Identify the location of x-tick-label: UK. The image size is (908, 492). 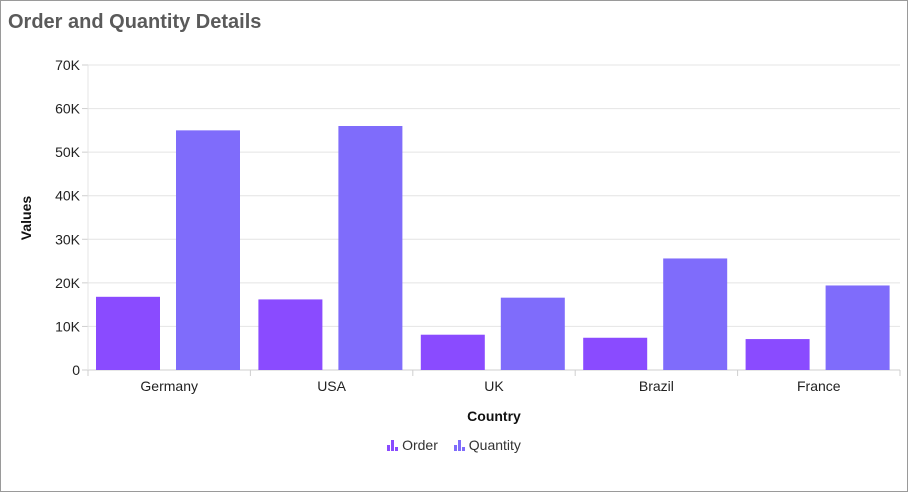
(494, 386).